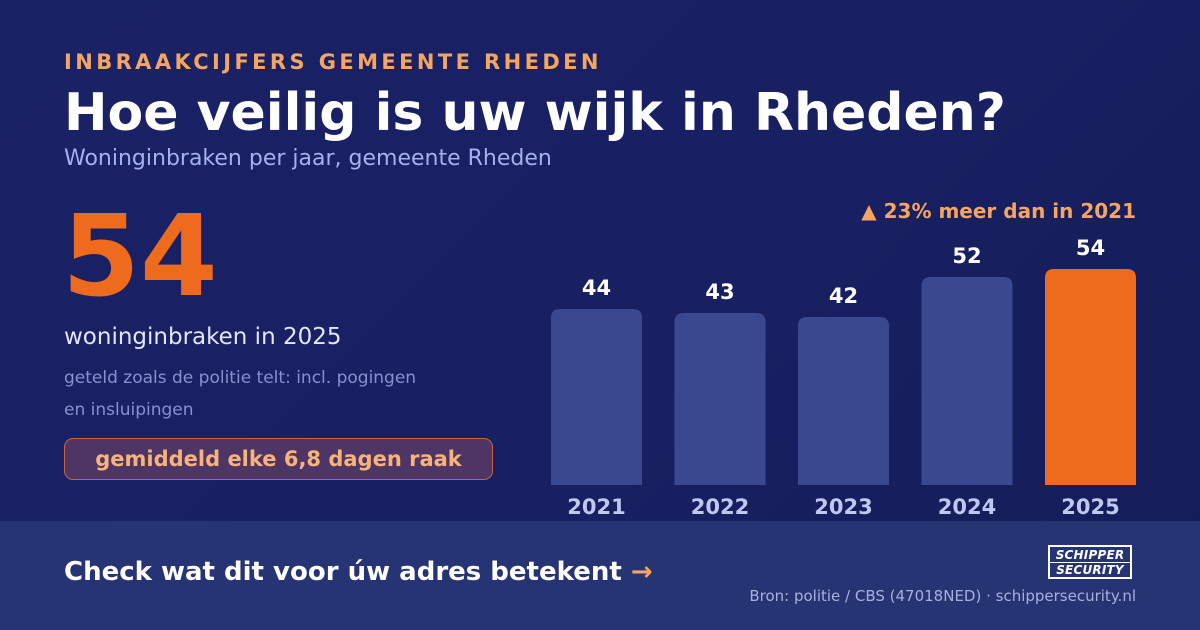  What do you see at coordinates (720, 507) in the screenshot?
I see `x-tick-label: 2022` at bounding box center [720, 507].